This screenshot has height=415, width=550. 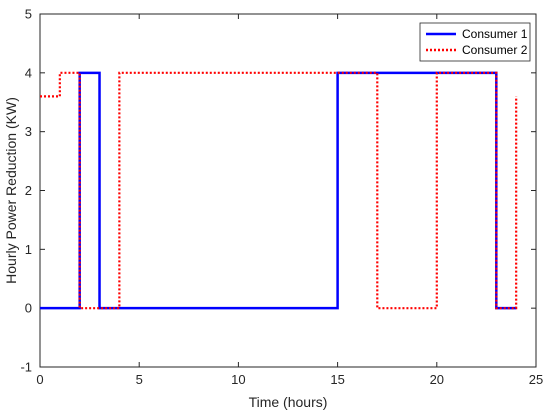 I want to click on x-tick-label: 0, so click(x=39, y=379).